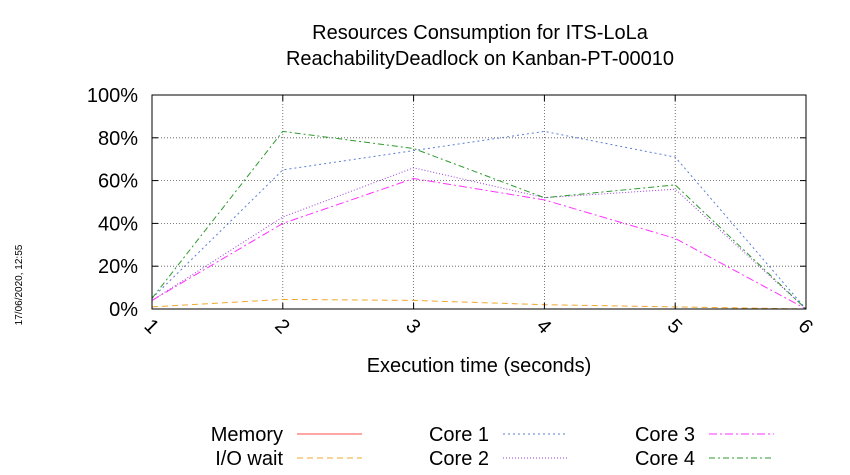  Describe the element at coordinates (479, 304) in the screenshot. I see `series-line-i-o-wait` at that location.